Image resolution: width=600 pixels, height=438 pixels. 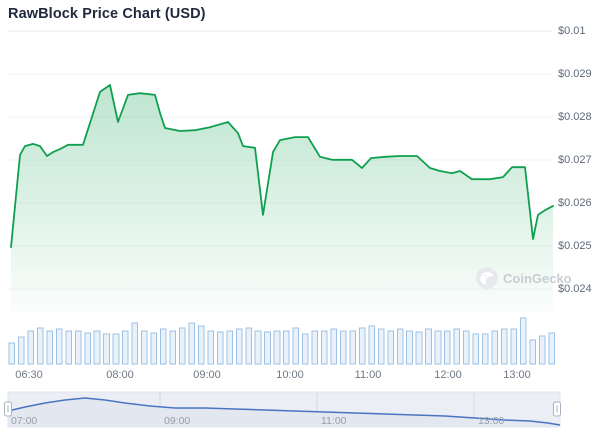 I want to click on navigator-area, so click(x=284, y=412).